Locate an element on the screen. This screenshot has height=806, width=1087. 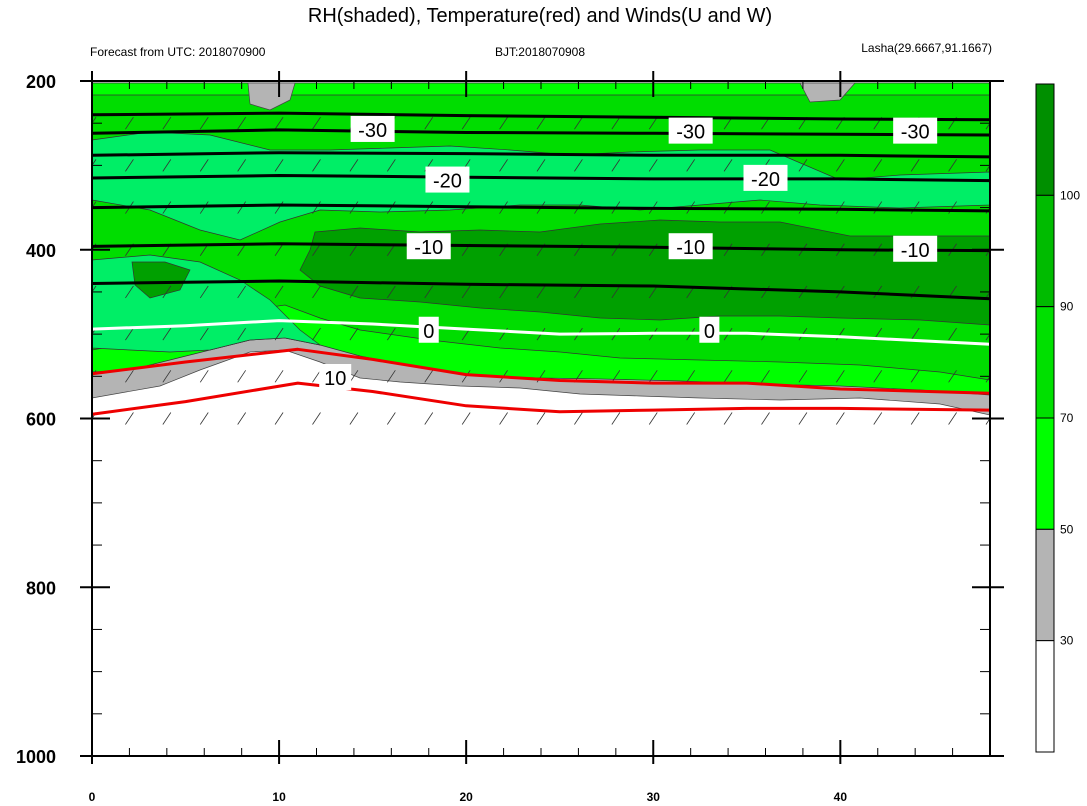
y-tick-label: 1000 is located at coordinates (36, 757).